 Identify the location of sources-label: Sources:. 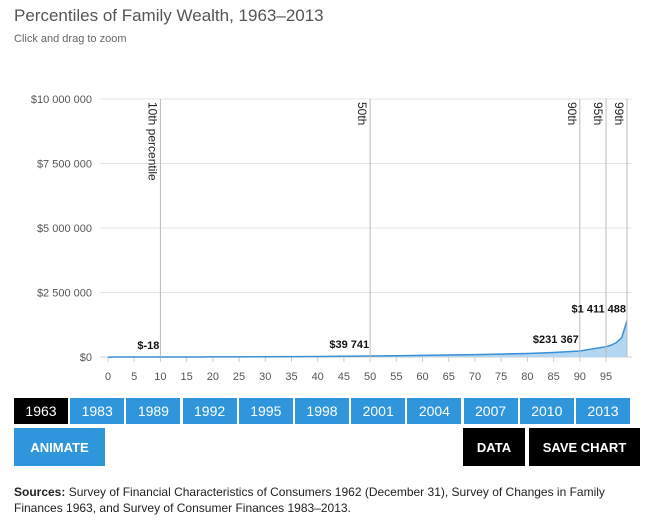
(40, 492).